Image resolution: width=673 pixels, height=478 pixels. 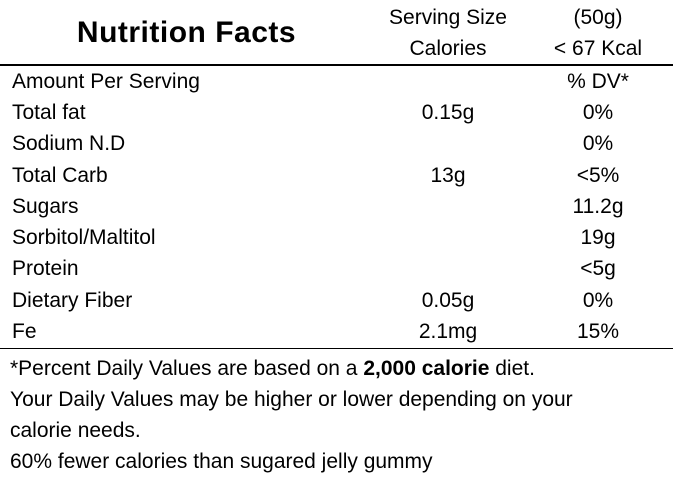 What do you see at coordinates (512, 368) in the screenshot?
I see `daily-values-note-suffix: diet.` at bounding box center [512, 368].